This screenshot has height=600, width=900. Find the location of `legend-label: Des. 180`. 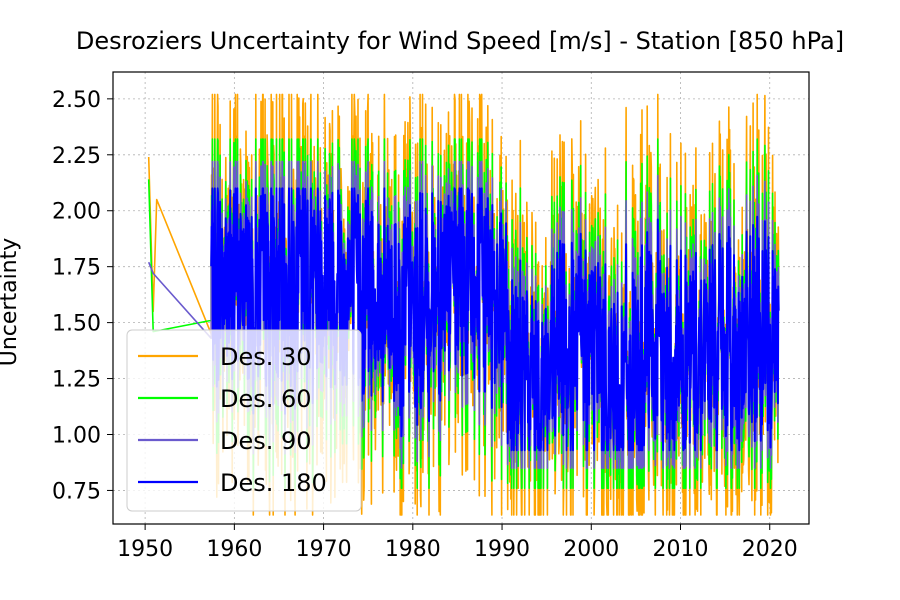

legend-label: Des. 180 is located at coordinates (273, 483).